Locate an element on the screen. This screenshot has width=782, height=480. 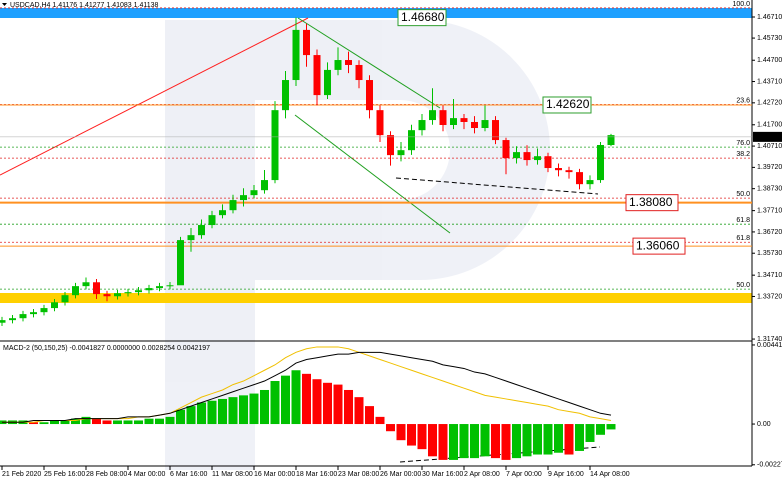
x-tick-label: 30 Mar 16:00 is located at coordinates (442, 474).